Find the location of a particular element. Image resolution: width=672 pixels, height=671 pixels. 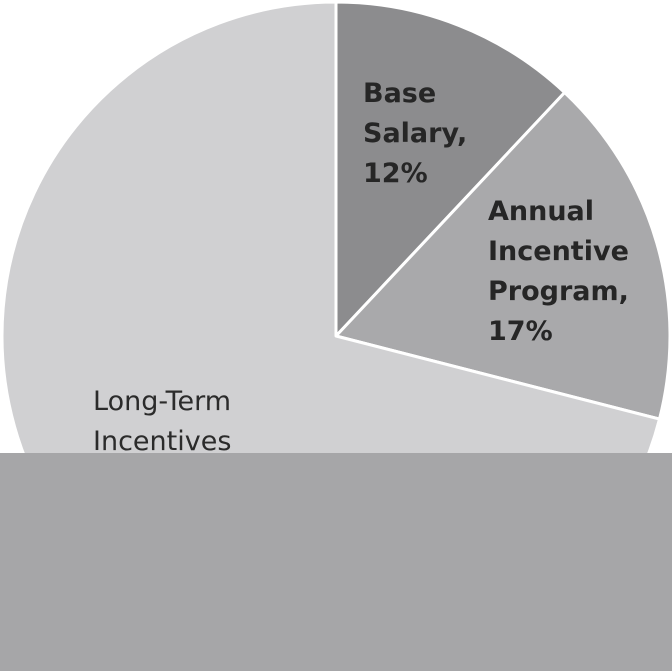

label-line: Salary, is located at coordinates (415, 133).